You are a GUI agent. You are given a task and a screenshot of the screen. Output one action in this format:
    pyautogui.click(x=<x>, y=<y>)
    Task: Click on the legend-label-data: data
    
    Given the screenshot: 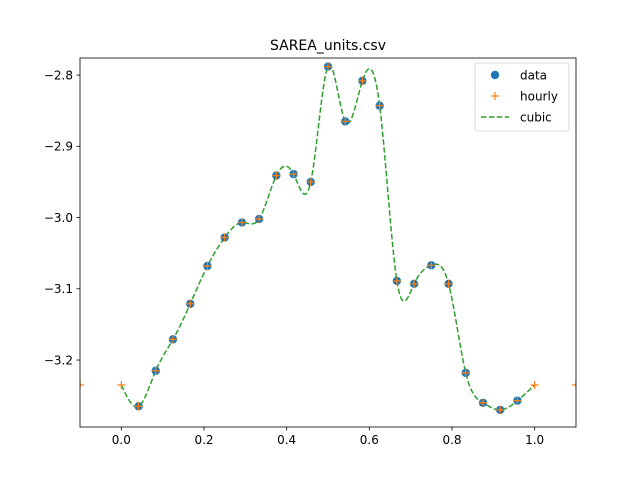 What is the action you would take?
    pyautogui.click(x=533, y=75)
    